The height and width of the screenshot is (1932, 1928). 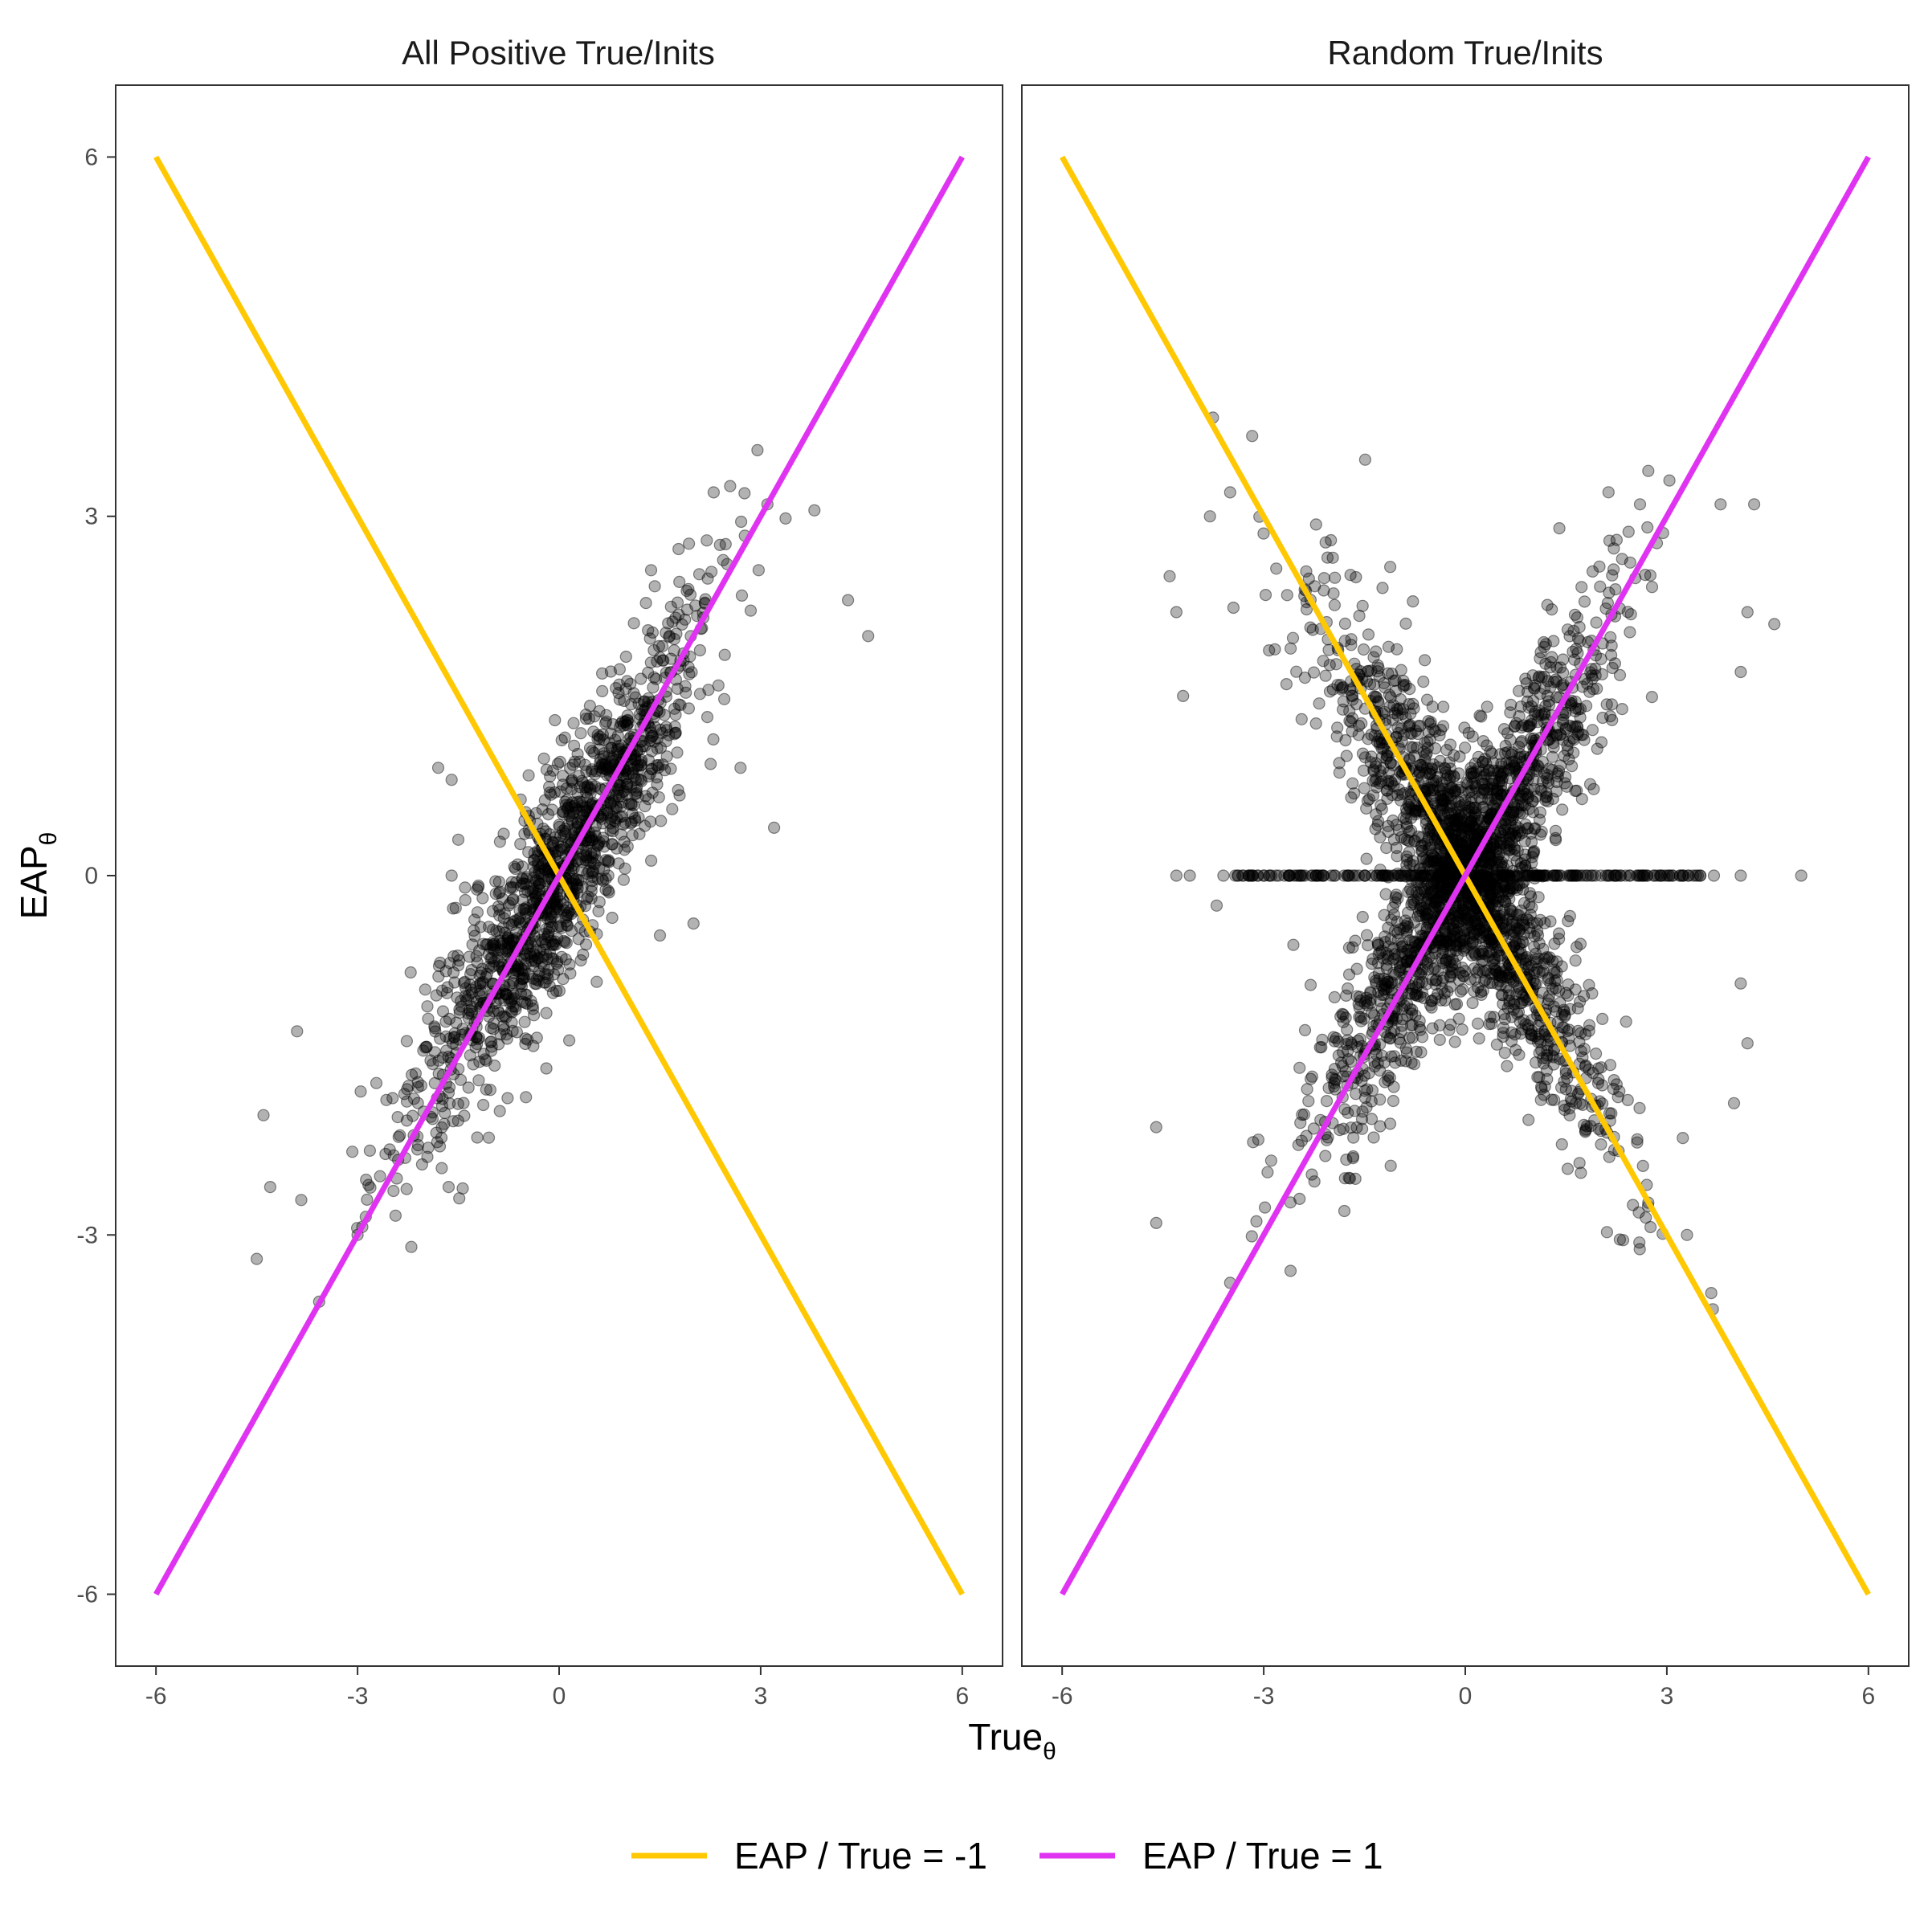 I want to click on x-tick-label: 3, so click(x=1667, y=1696).